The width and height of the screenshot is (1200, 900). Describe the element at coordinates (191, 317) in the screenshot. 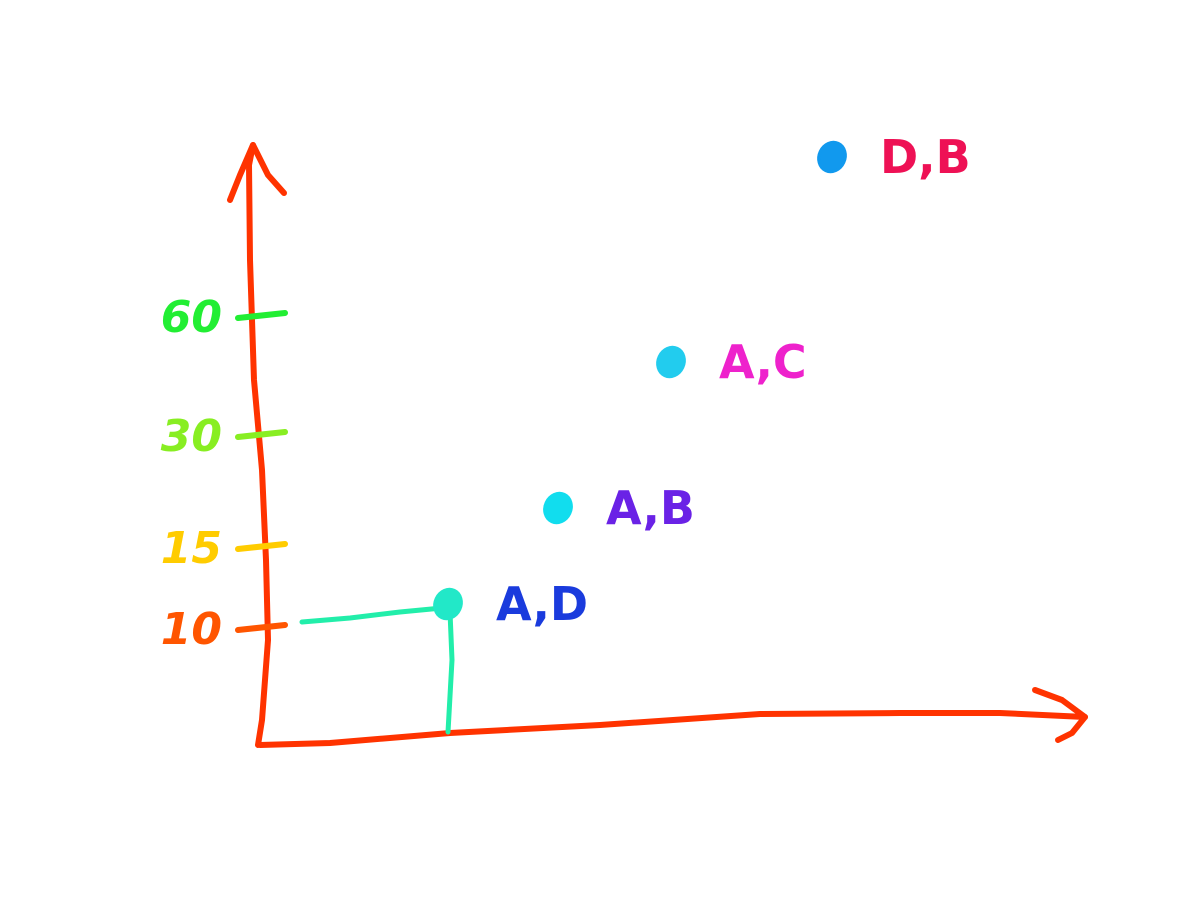

I see `y-tick-label: 60` at that location.